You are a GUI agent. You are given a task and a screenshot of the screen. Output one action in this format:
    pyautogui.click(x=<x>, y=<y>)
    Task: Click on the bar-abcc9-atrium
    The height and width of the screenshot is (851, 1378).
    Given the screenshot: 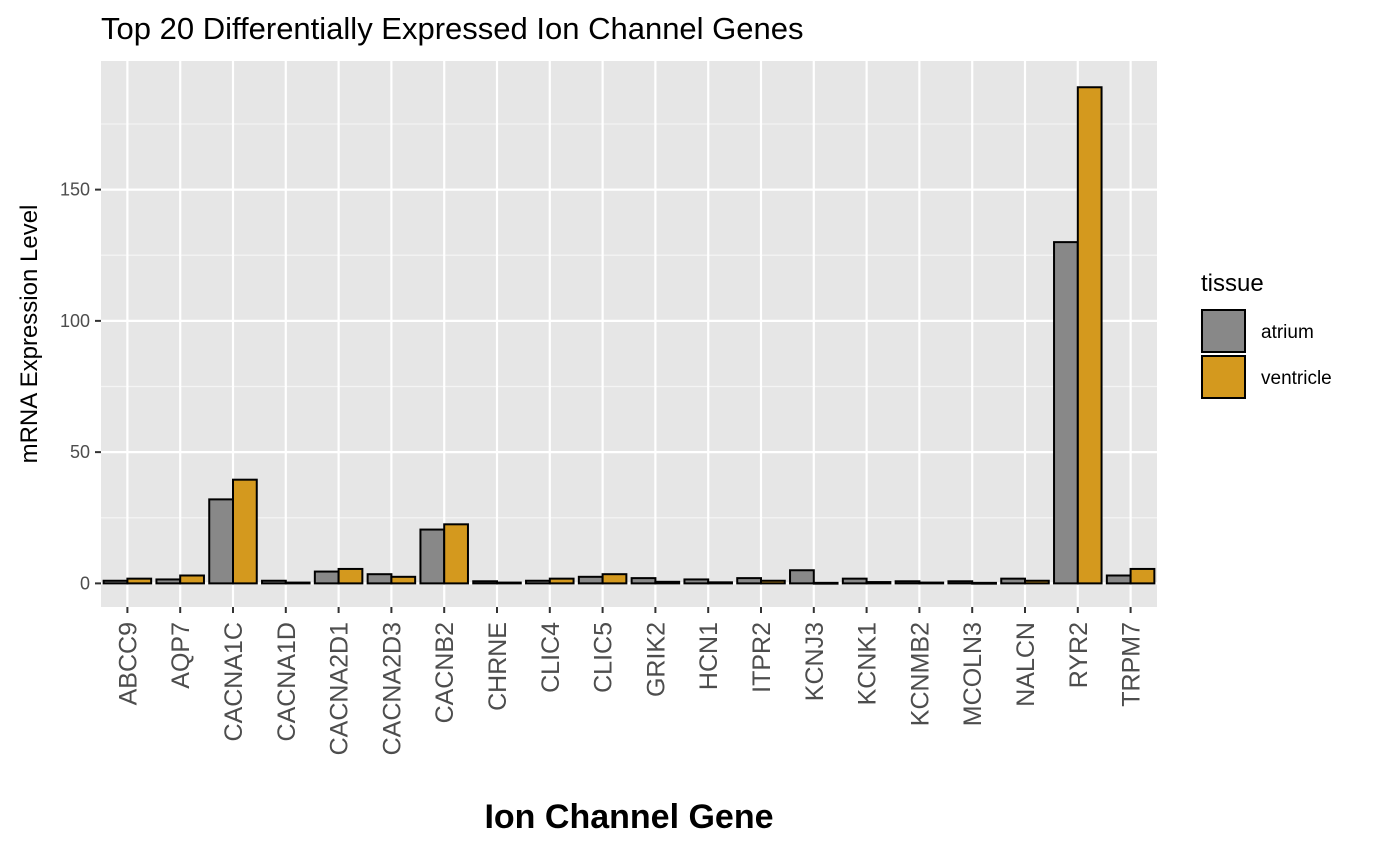 What is the action you would take?
    pyautogui.click(x=115, y=582)
    